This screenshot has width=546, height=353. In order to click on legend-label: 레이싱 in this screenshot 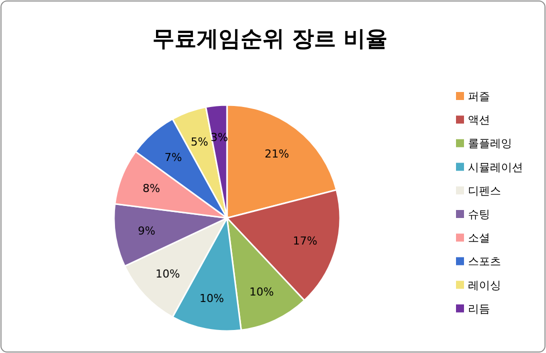, I will do `click(484, 285)`.